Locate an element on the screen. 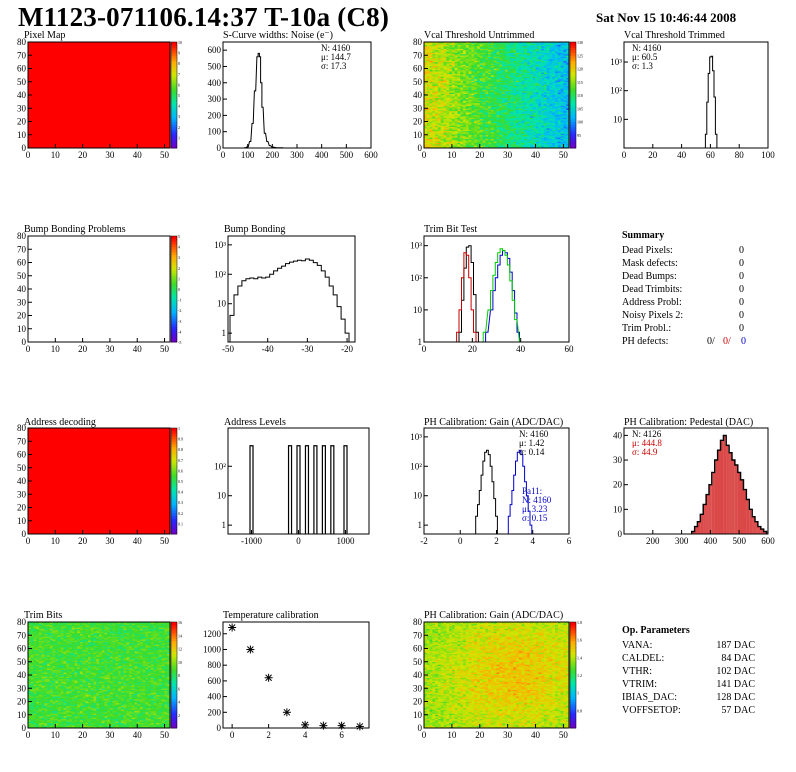 This screenshot has height=772, width=796. histogram-bar is located at coordinates (307, 489).